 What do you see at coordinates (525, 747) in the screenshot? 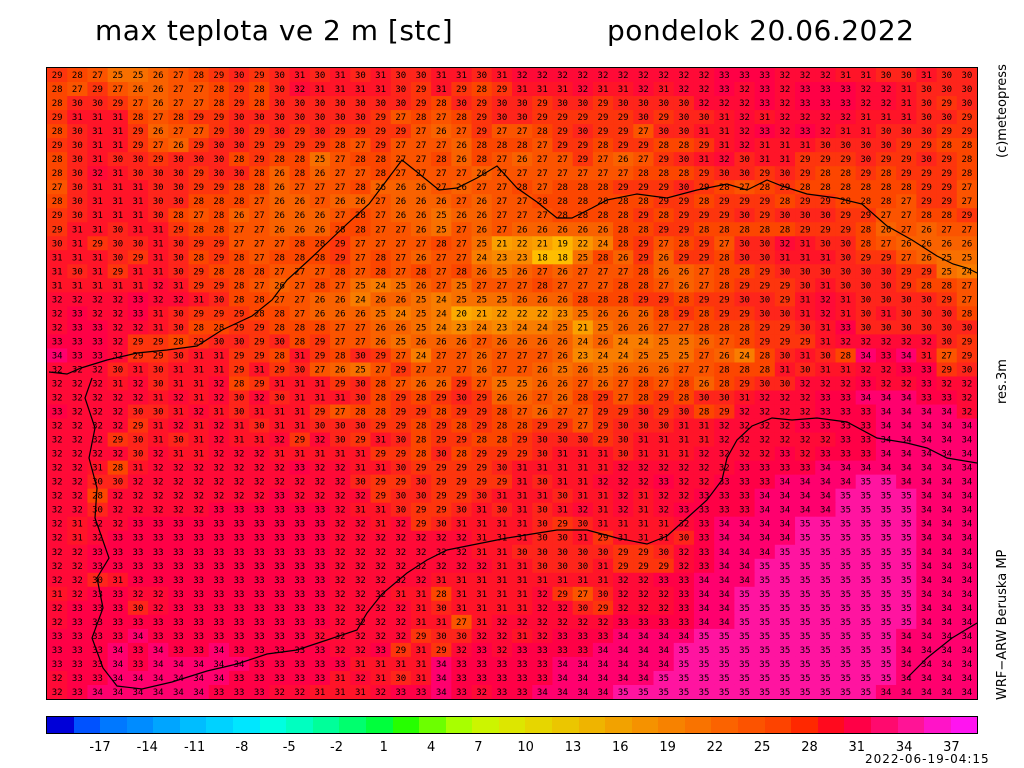
I see `scale-tick-label: 10` at bounding box center [525, 747].